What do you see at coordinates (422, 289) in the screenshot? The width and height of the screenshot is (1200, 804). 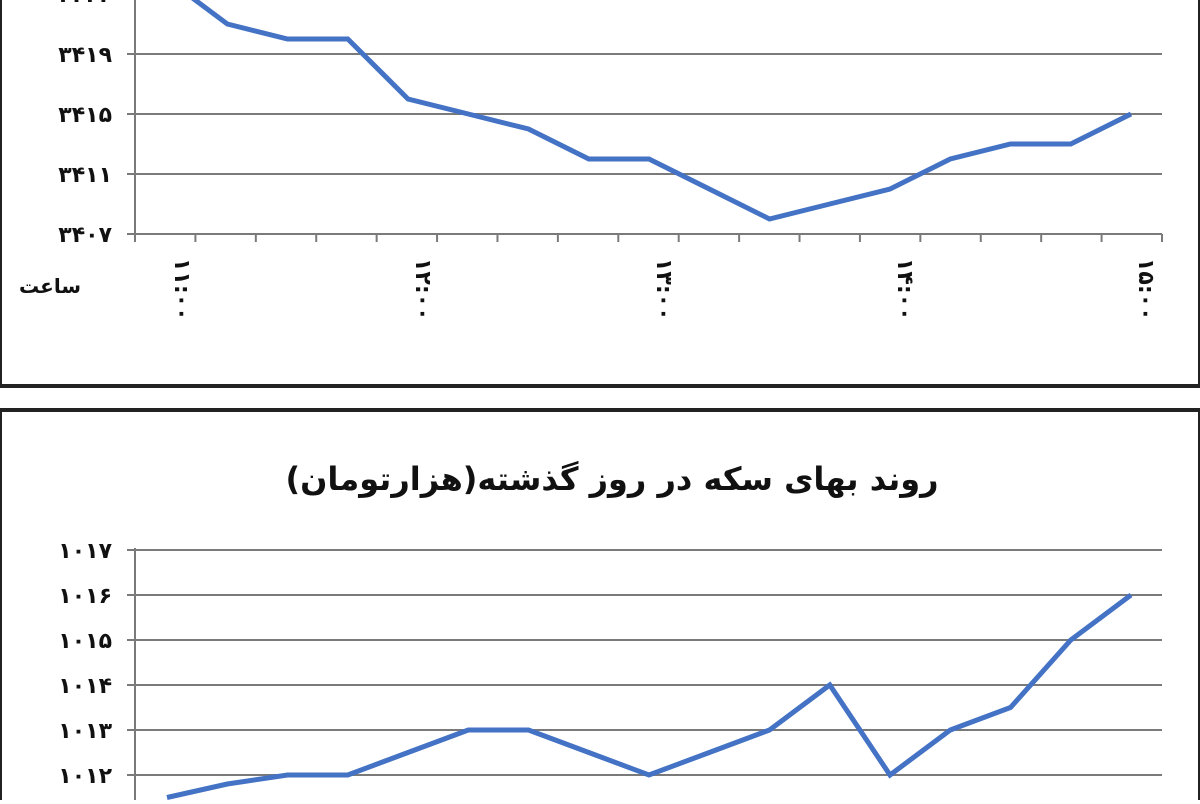 I see `x-tick-label: ۱۲:۰۰` at bounding box center [422, 289].